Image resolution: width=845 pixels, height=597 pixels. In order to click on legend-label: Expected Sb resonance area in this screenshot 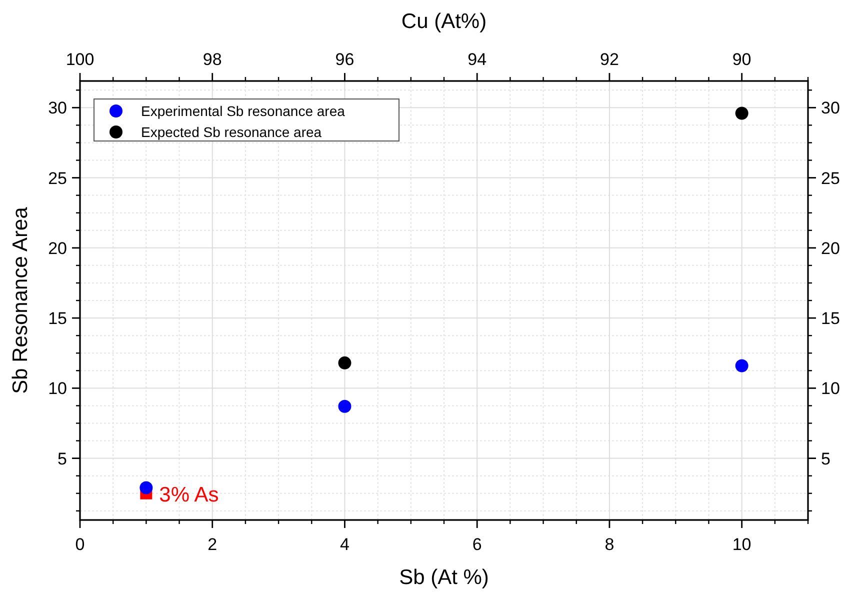, I will do `click(231, 132)`.